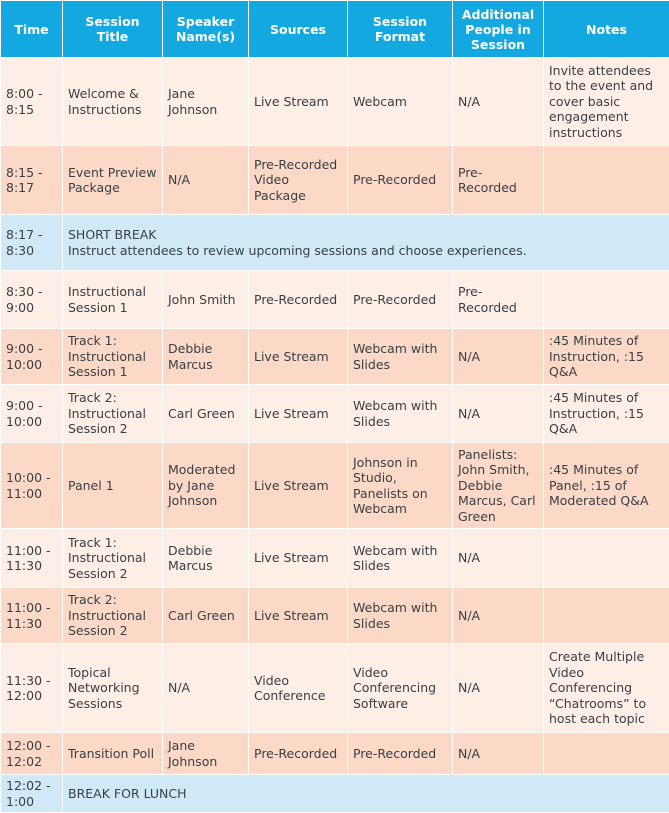 The width and height of the screenshot is (669, 813). What do you see at coordinates (32, 300) in the screenshot?
I see `cell-time: 8:30 - 9:00` at bounding box center [32, 300].